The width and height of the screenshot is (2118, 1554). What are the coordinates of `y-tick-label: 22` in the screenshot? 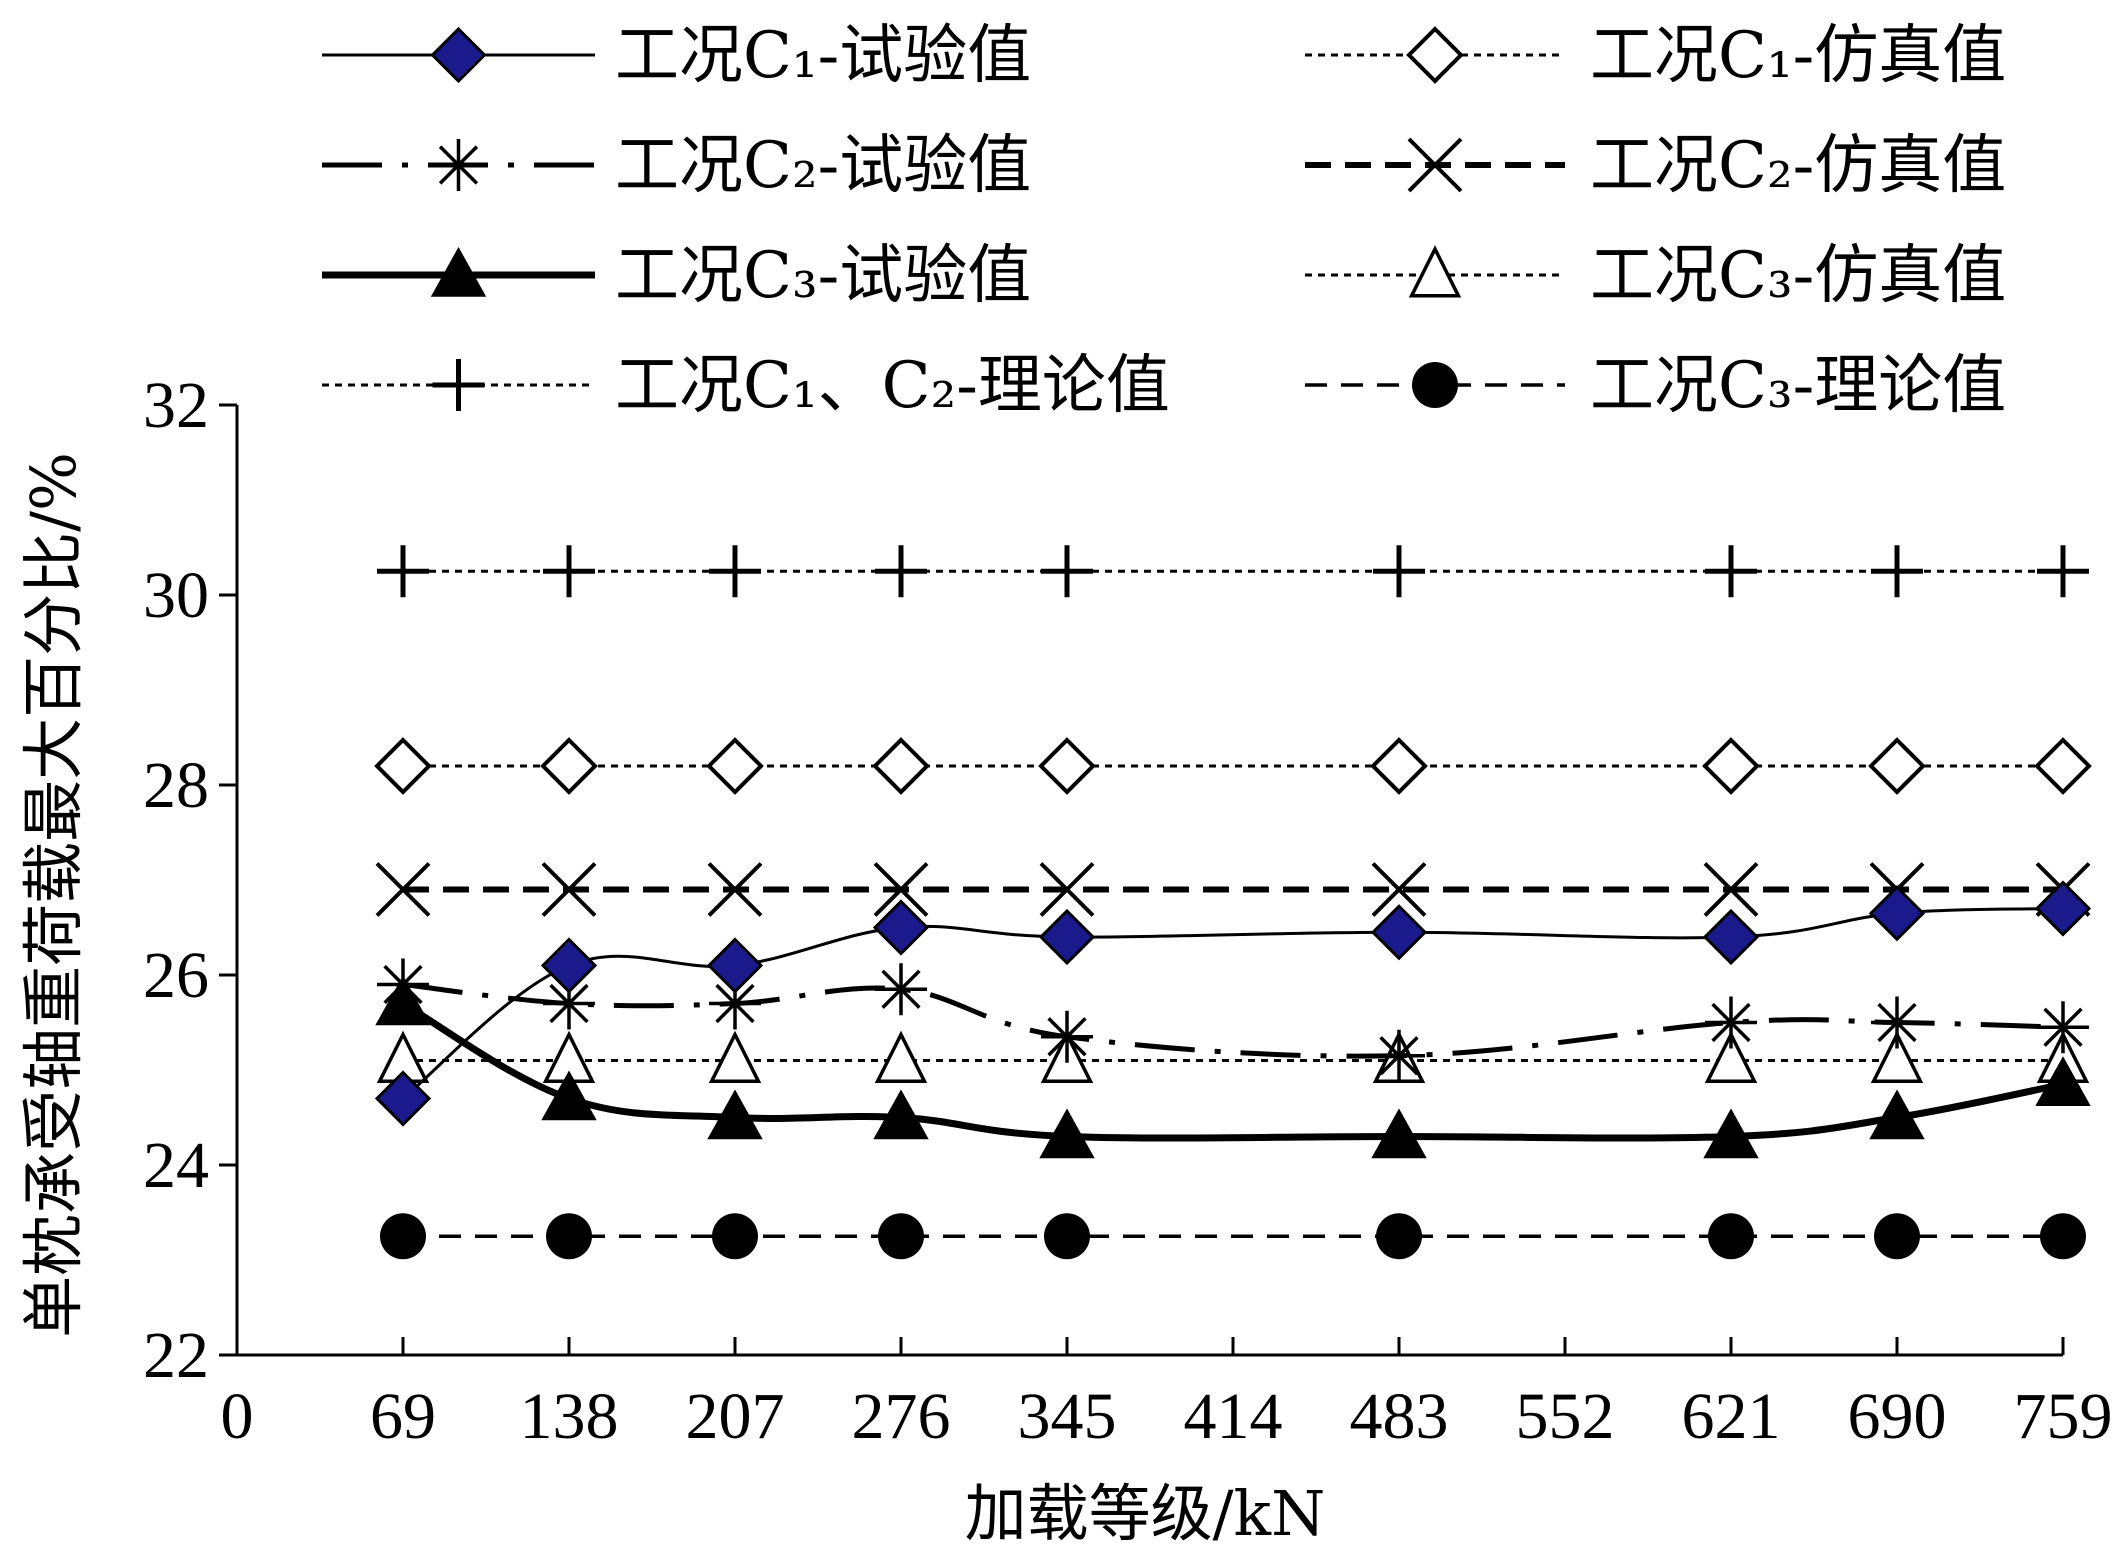 It's located at (176, 1355).